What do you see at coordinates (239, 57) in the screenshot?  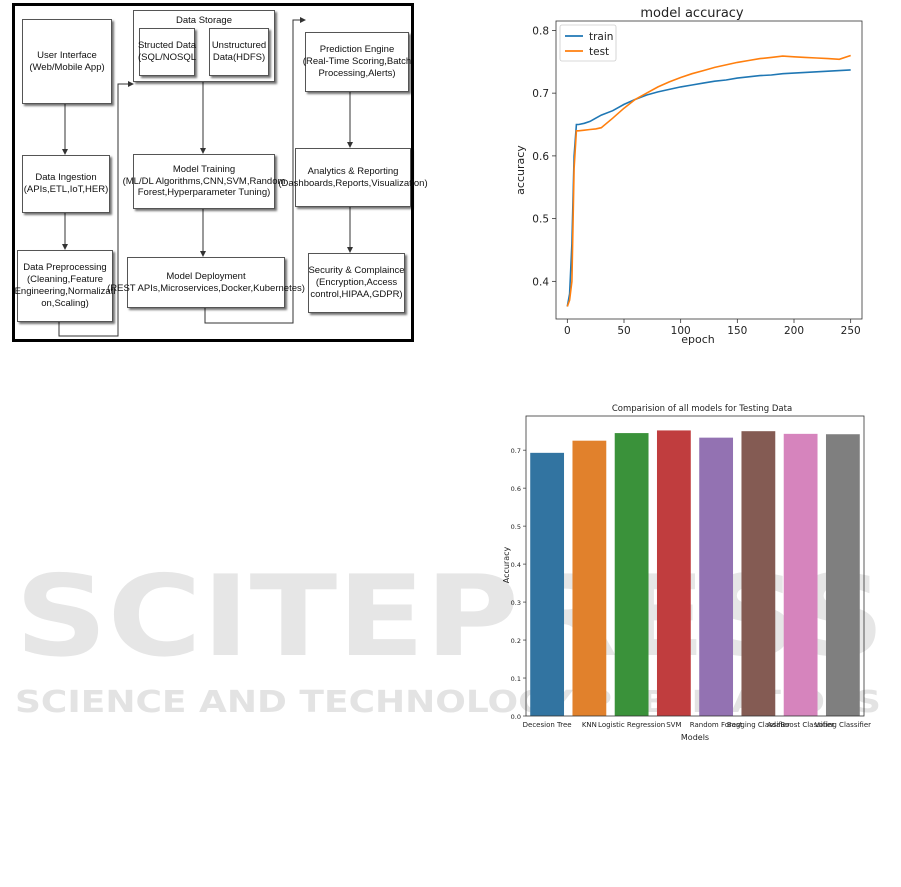 I see `node-line: Data(HDFS)` at bounding box center [239, 57].